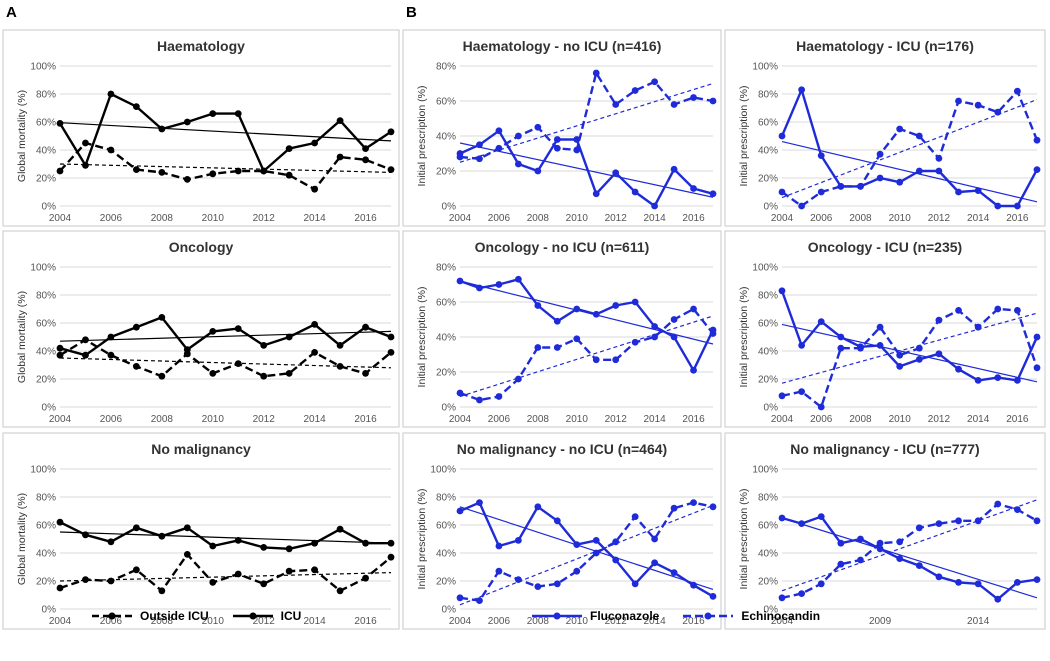 The height and width of the screenshot is (661, 1050). What do you see at coordinates (750, 616) in the screenshot?
I see `legend-item-echinocandin: Echinocandin` at bounding box center [750, 616].